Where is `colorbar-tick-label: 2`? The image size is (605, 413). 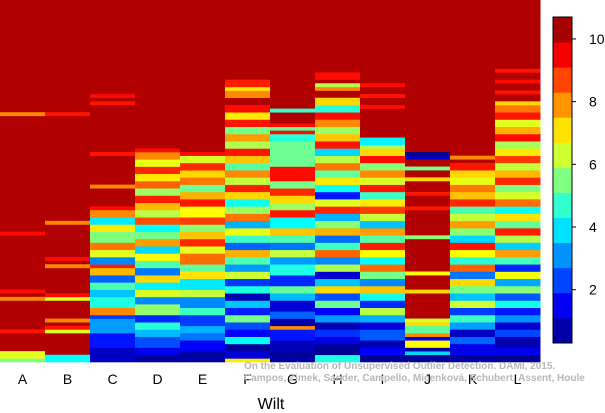
colorbar-tick-label: 2 is located at coordinates (593, 290).